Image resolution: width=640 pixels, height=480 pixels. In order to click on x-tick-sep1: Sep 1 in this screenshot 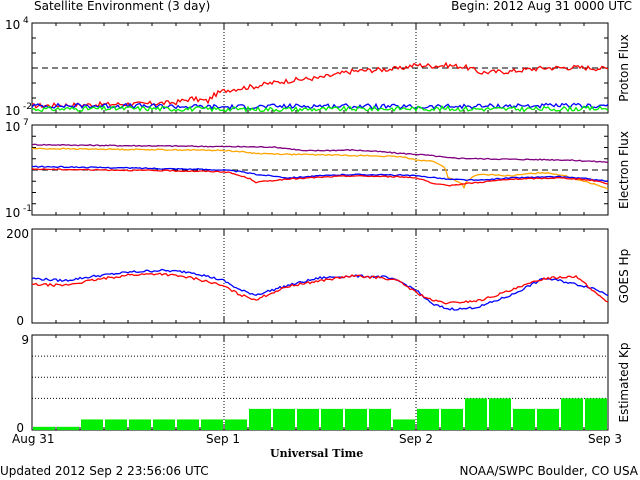, I will do `click(223, 439)`.